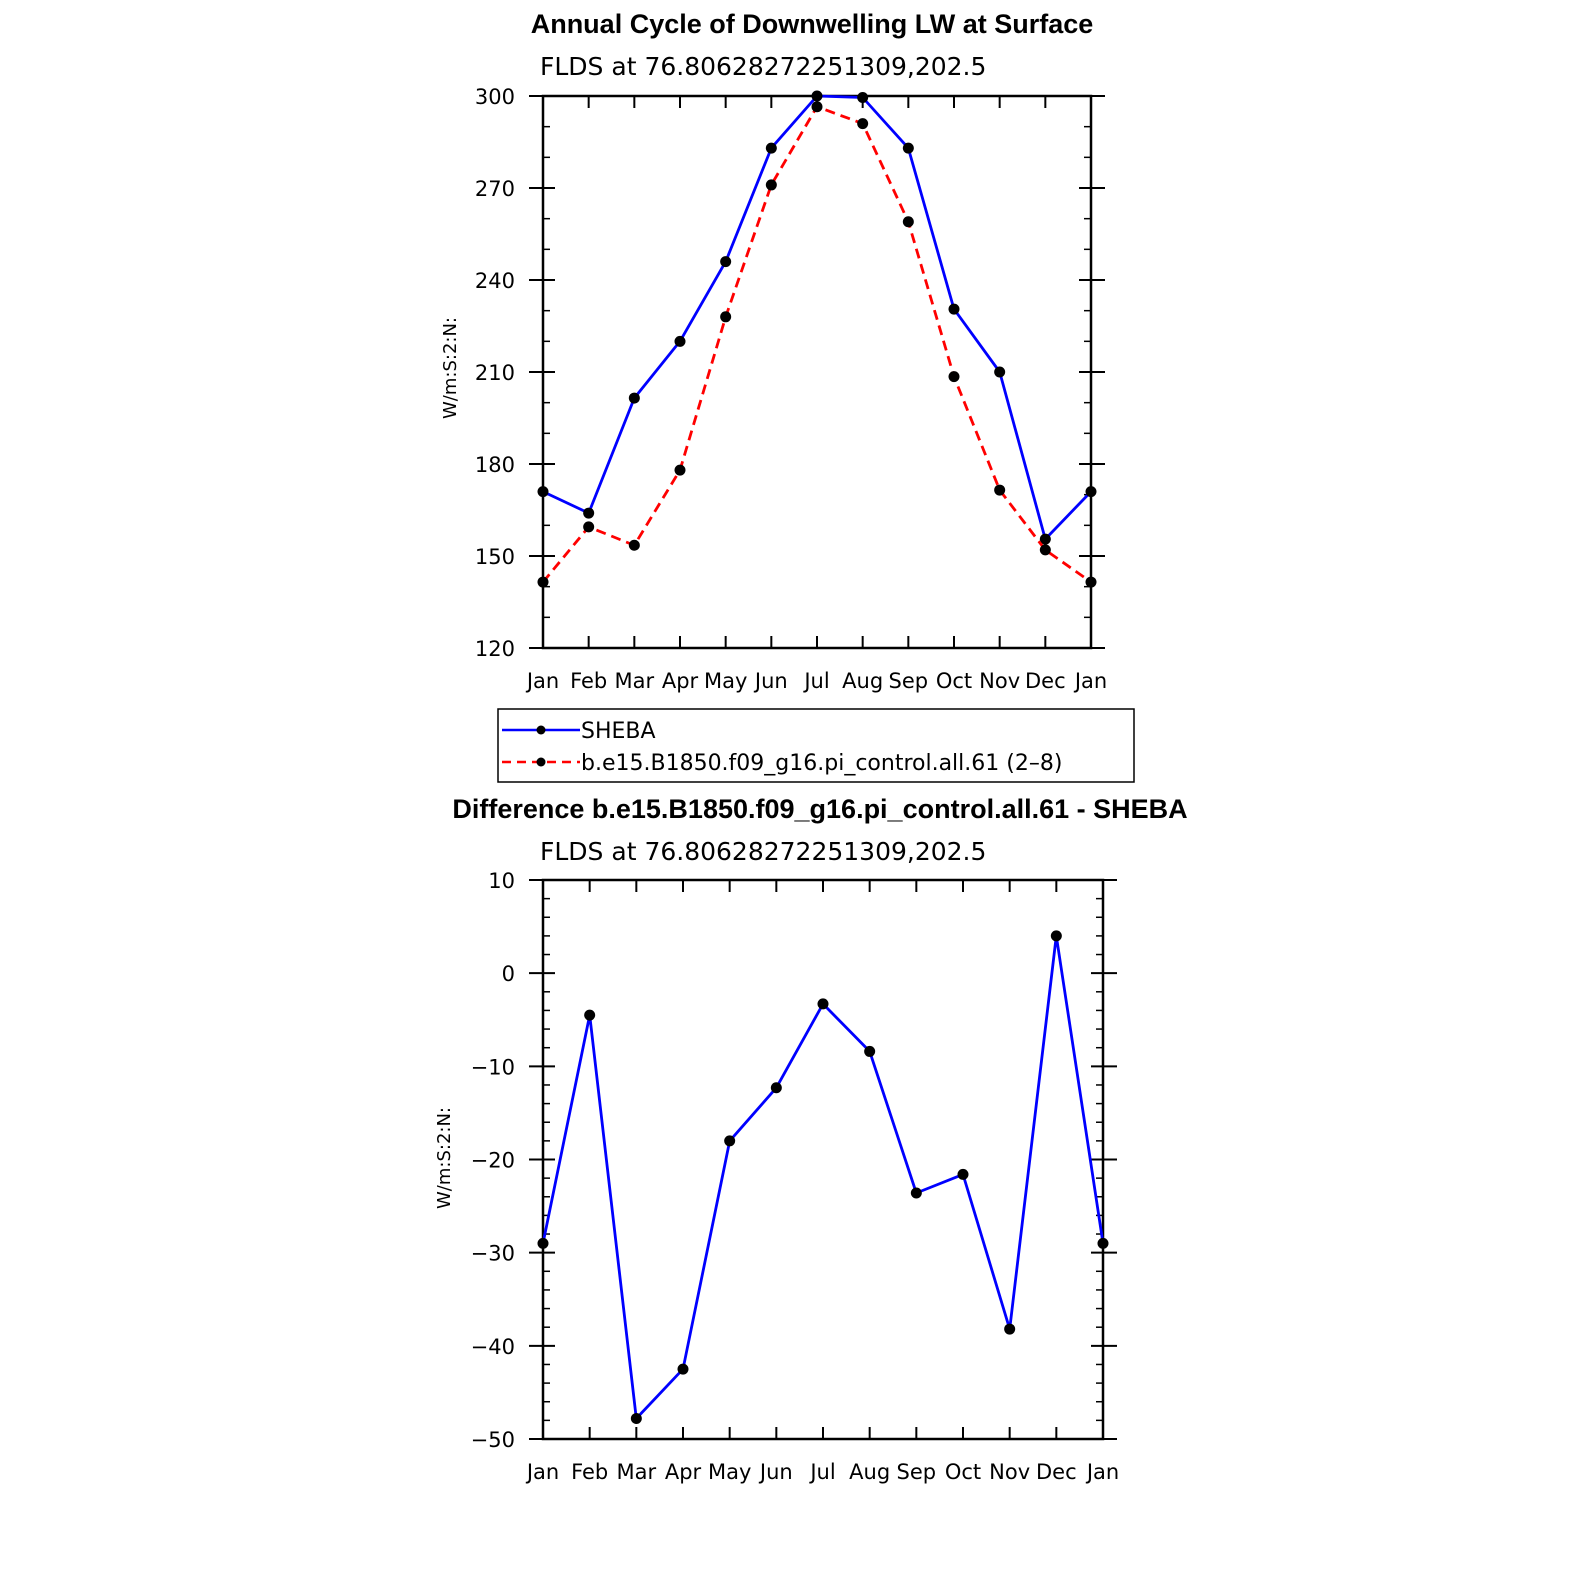 This screenshot has height=1574, width=1574. I want to click on y-tick-label: 10, so click(501, 881).